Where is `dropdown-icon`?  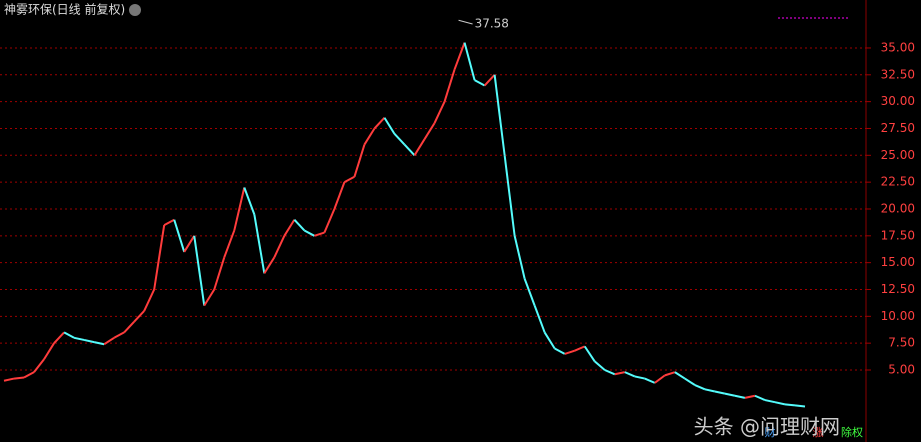 dropdown-icon is located at coordinates (135, 10).